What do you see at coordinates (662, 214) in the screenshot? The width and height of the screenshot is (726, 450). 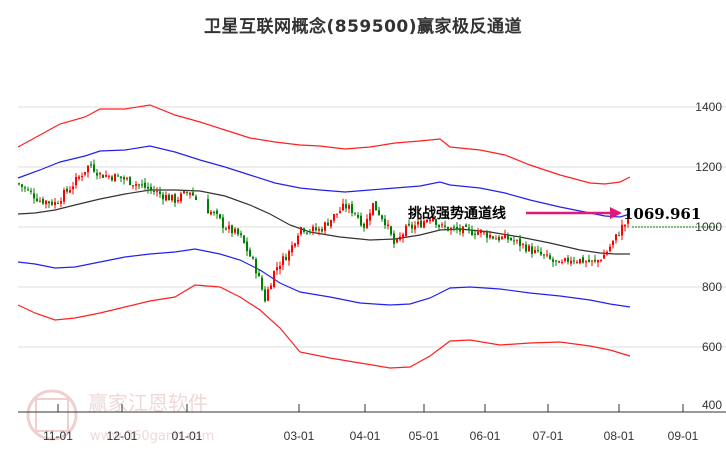 I see `annotation-value: 1069.961` at bounding box center [662, 214].